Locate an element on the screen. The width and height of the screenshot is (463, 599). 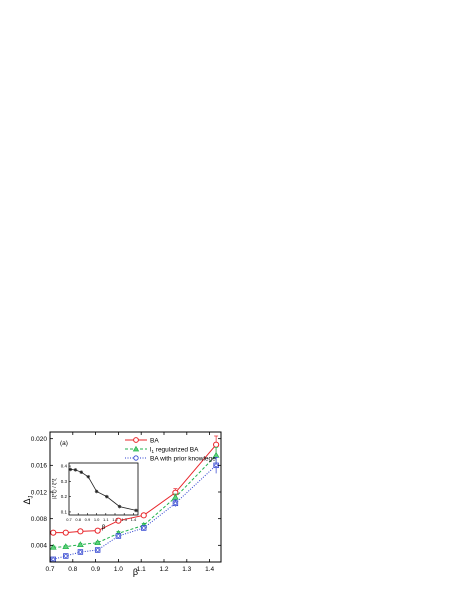
legend-entry-ba: BA is located at coordinates (142, 441).